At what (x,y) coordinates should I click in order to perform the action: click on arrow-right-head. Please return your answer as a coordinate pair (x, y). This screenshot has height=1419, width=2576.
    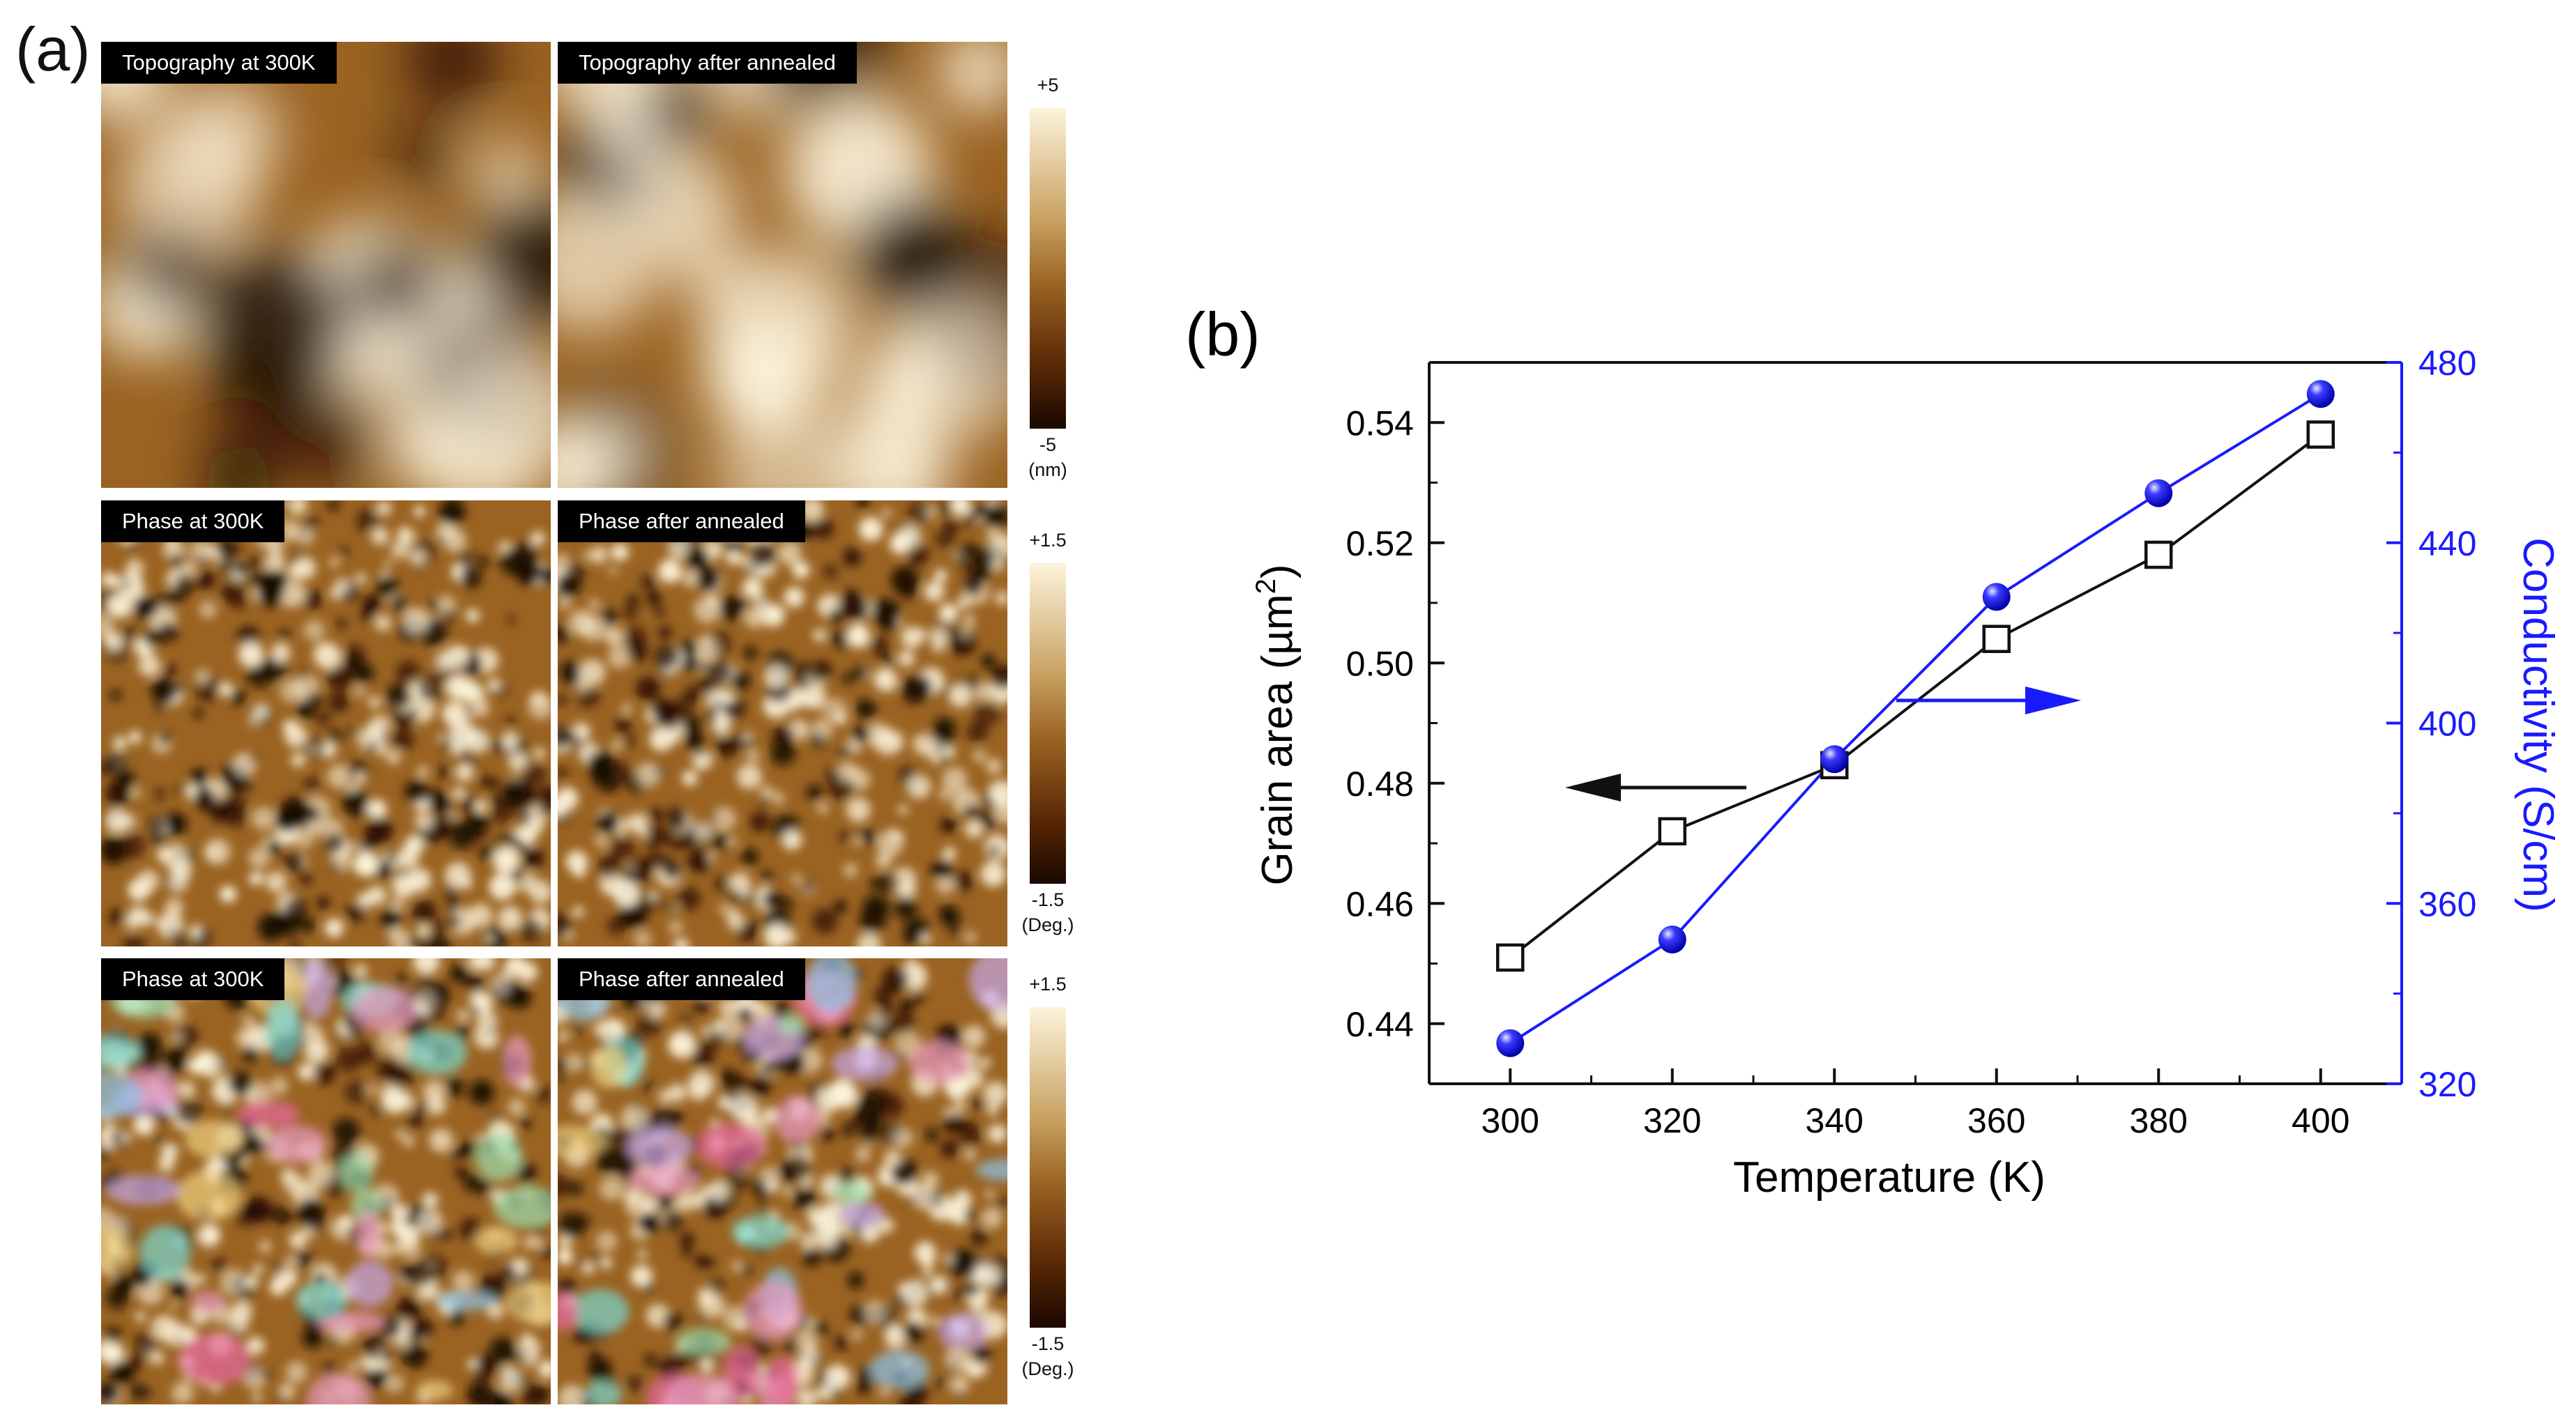
    Looking at the image, I should click on (2053, 700).